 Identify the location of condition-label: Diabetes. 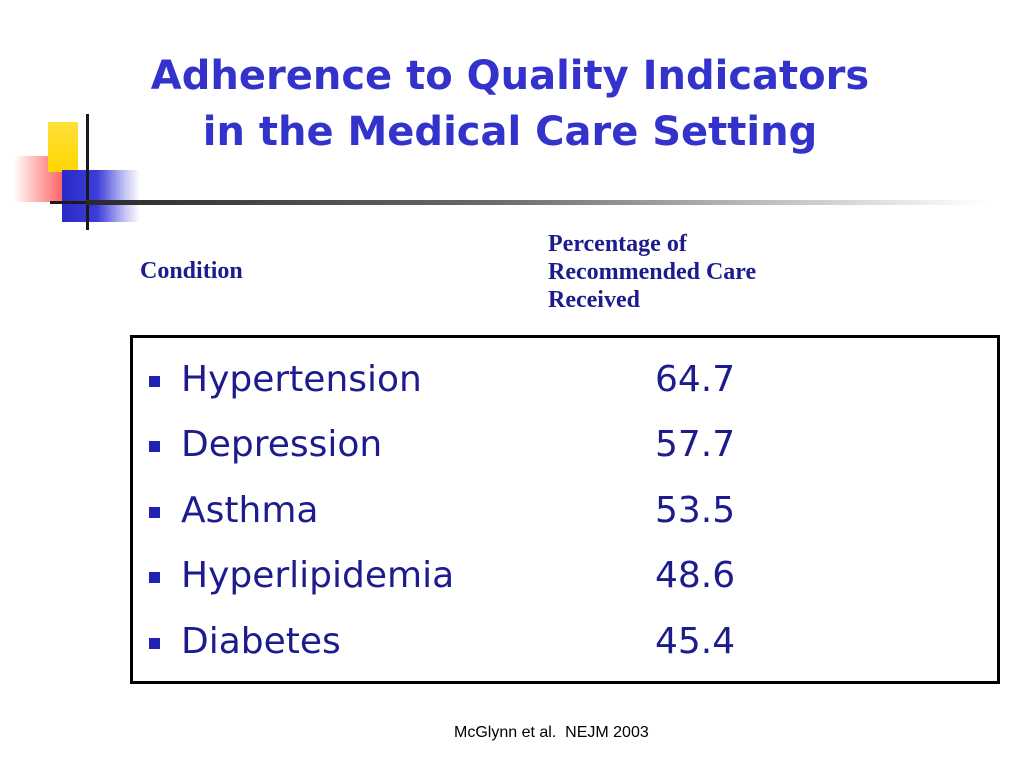
(261, 641).